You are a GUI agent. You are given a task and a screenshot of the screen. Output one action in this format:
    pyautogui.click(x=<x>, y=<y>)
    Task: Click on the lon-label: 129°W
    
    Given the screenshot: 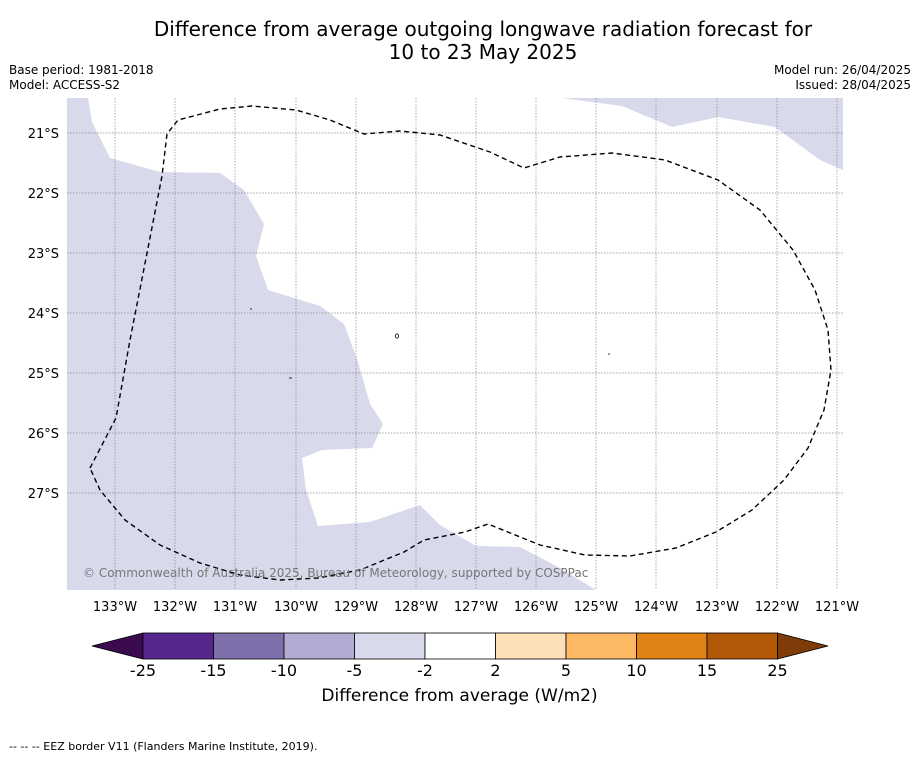 What is the action you would take?
    pyautogui.click(x=356, y=607)
    